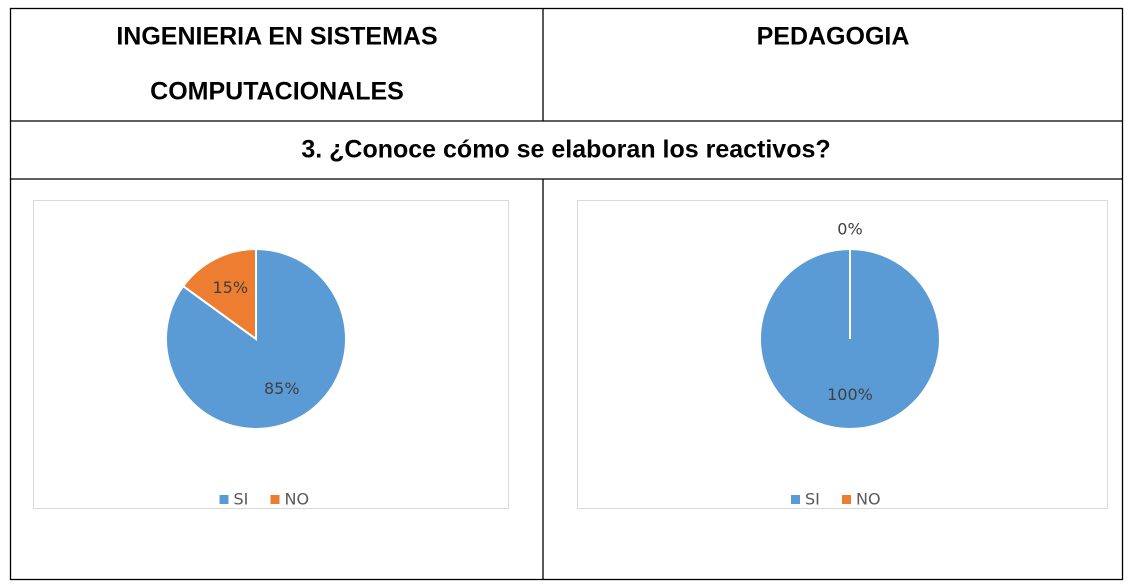  What do you see at coordinates (849, 229) in the screenshot?
I see `data-label: 0%` at bounding box center [849, 229].